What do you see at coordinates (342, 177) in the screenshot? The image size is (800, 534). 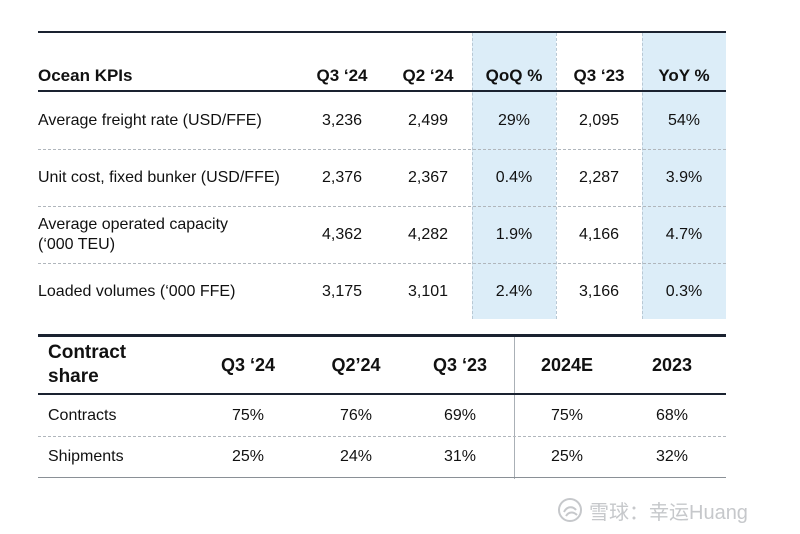 I see `cell-q3-24: 2,376` at bounding box center [342, 177].